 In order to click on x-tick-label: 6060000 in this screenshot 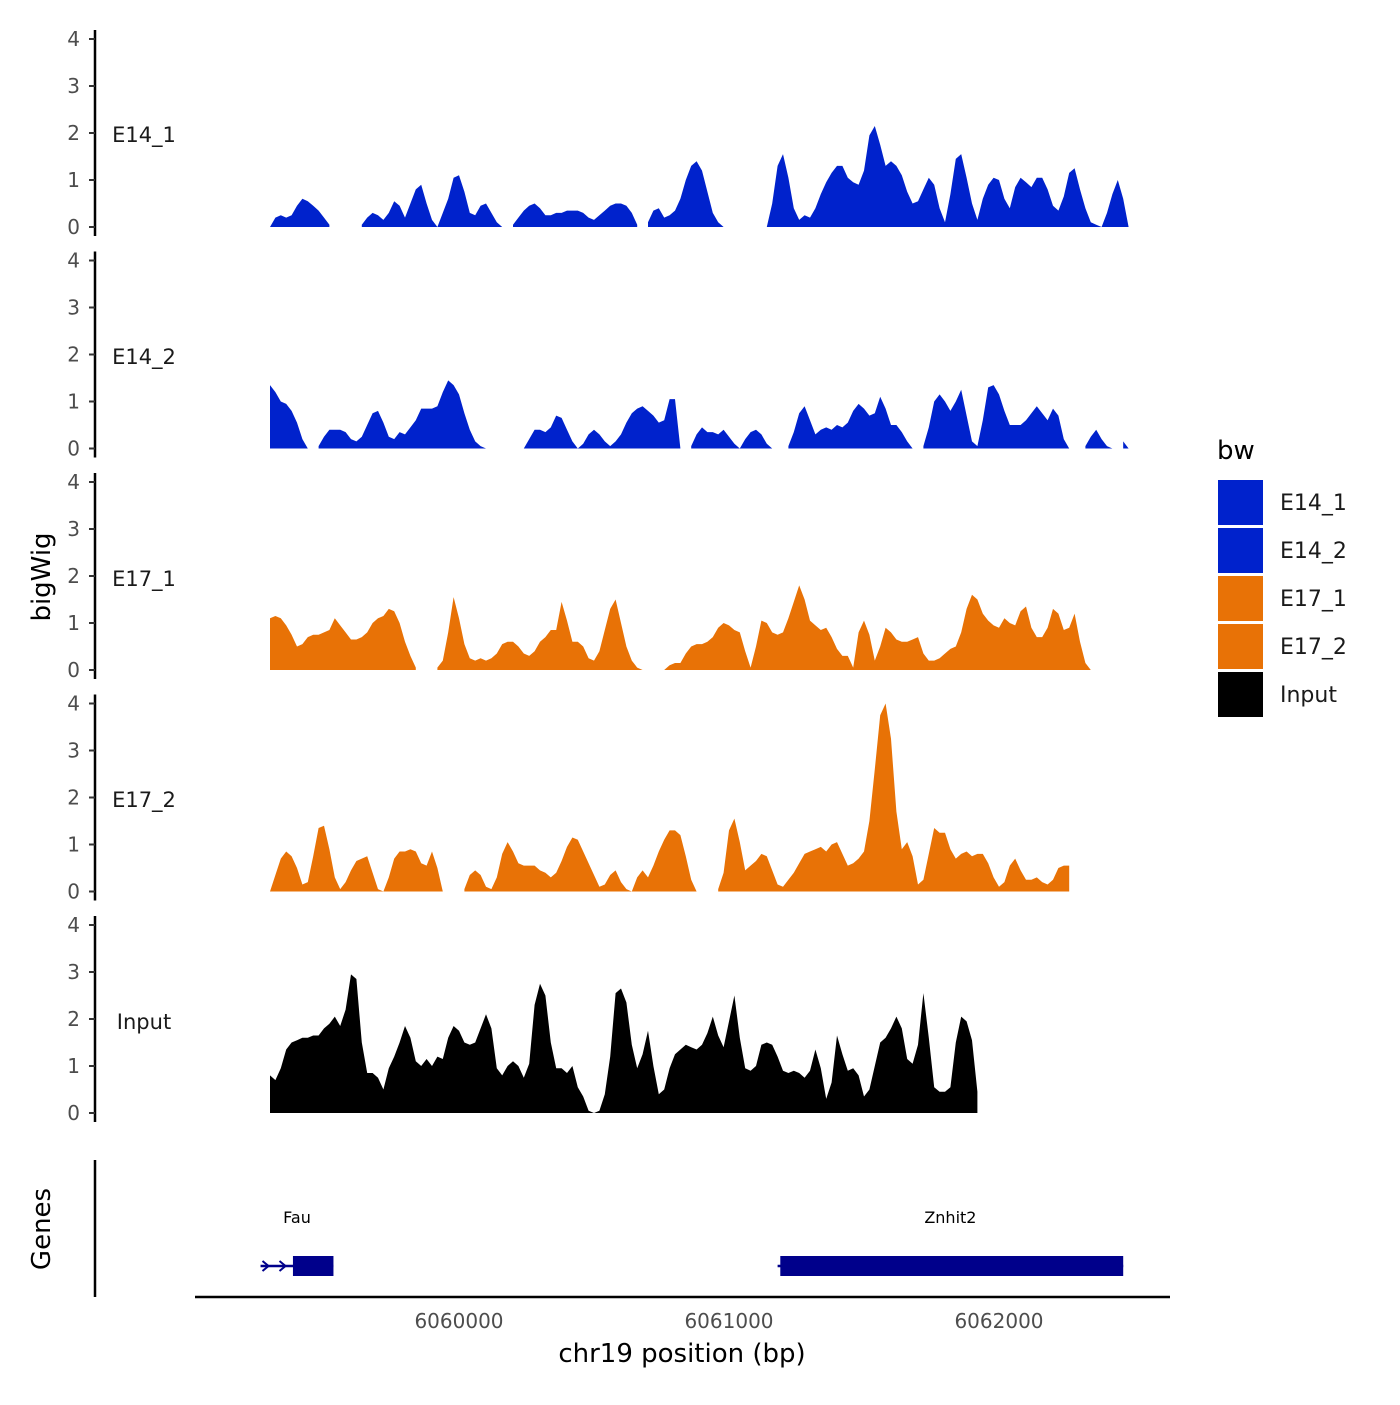, I will do `click(458, 1321)`.